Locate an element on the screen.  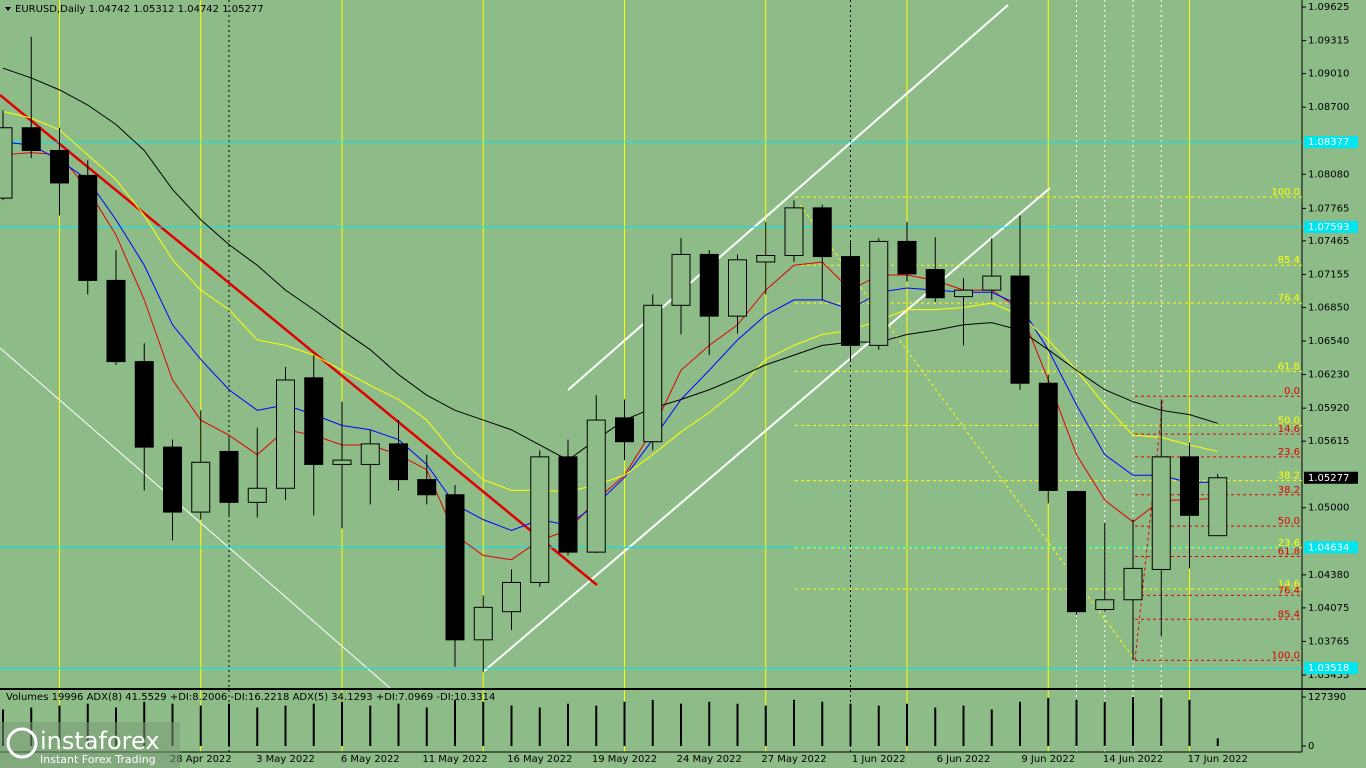
x-tick-label: 14 Jun 2022 is located at coordinates (1133, 759).